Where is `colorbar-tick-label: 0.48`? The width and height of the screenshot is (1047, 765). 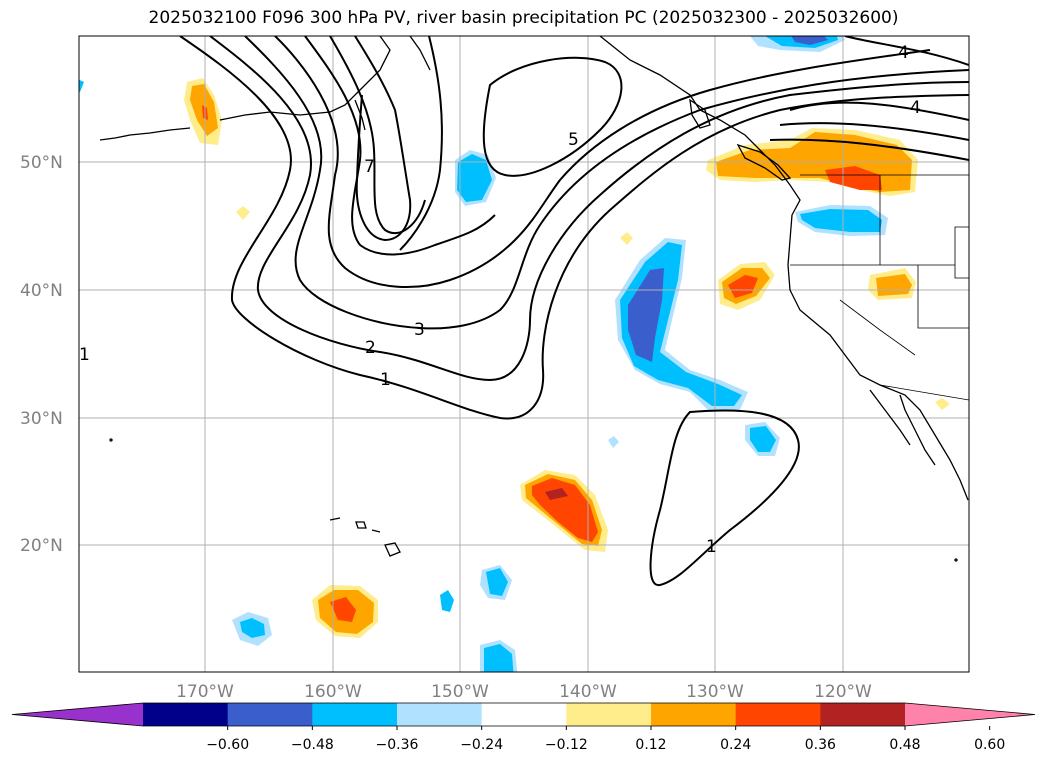 colorbar-tick-label: 0.48 is located at coordinates (904, 745).